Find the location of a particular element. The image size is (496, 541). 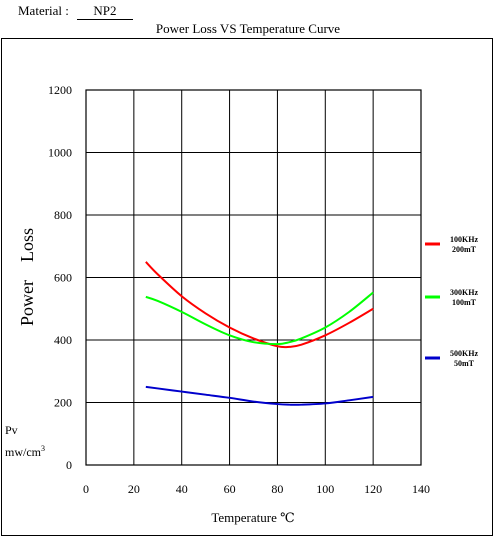

series-lines is located at coordinates (259, 333).